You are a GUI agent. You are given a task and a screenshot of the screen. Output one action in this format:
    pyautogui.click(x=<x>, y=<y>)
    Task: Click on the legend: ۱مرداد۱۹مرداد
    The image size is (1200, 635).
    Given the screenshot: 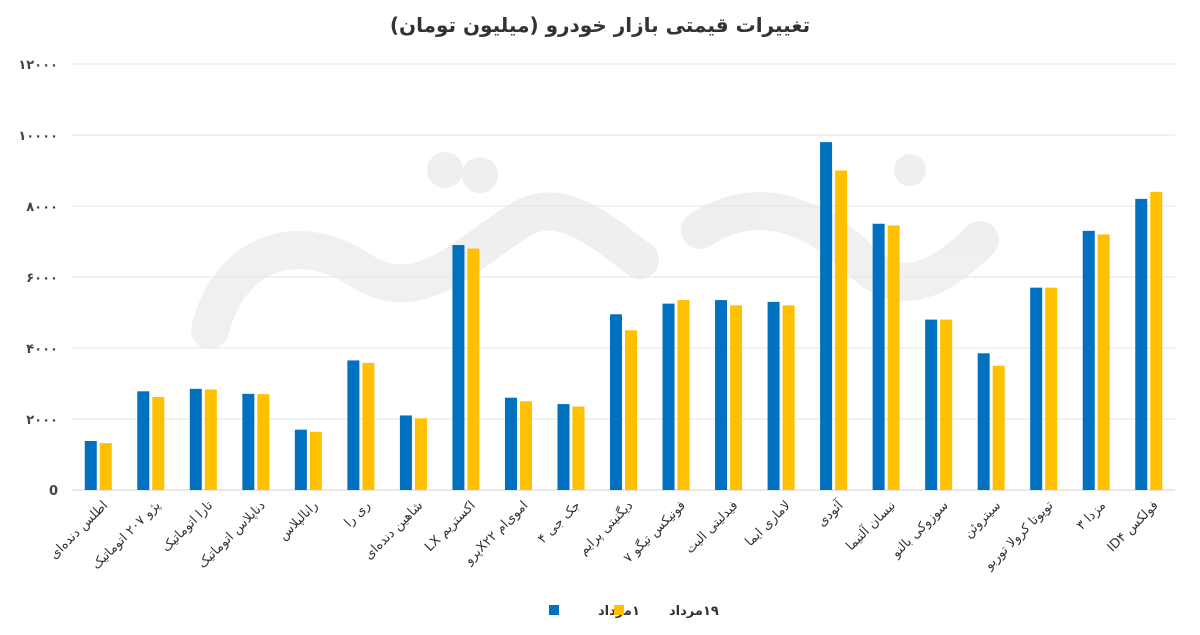 What is the action you would take?
    pyautogui.click(x=634, y=611)
    